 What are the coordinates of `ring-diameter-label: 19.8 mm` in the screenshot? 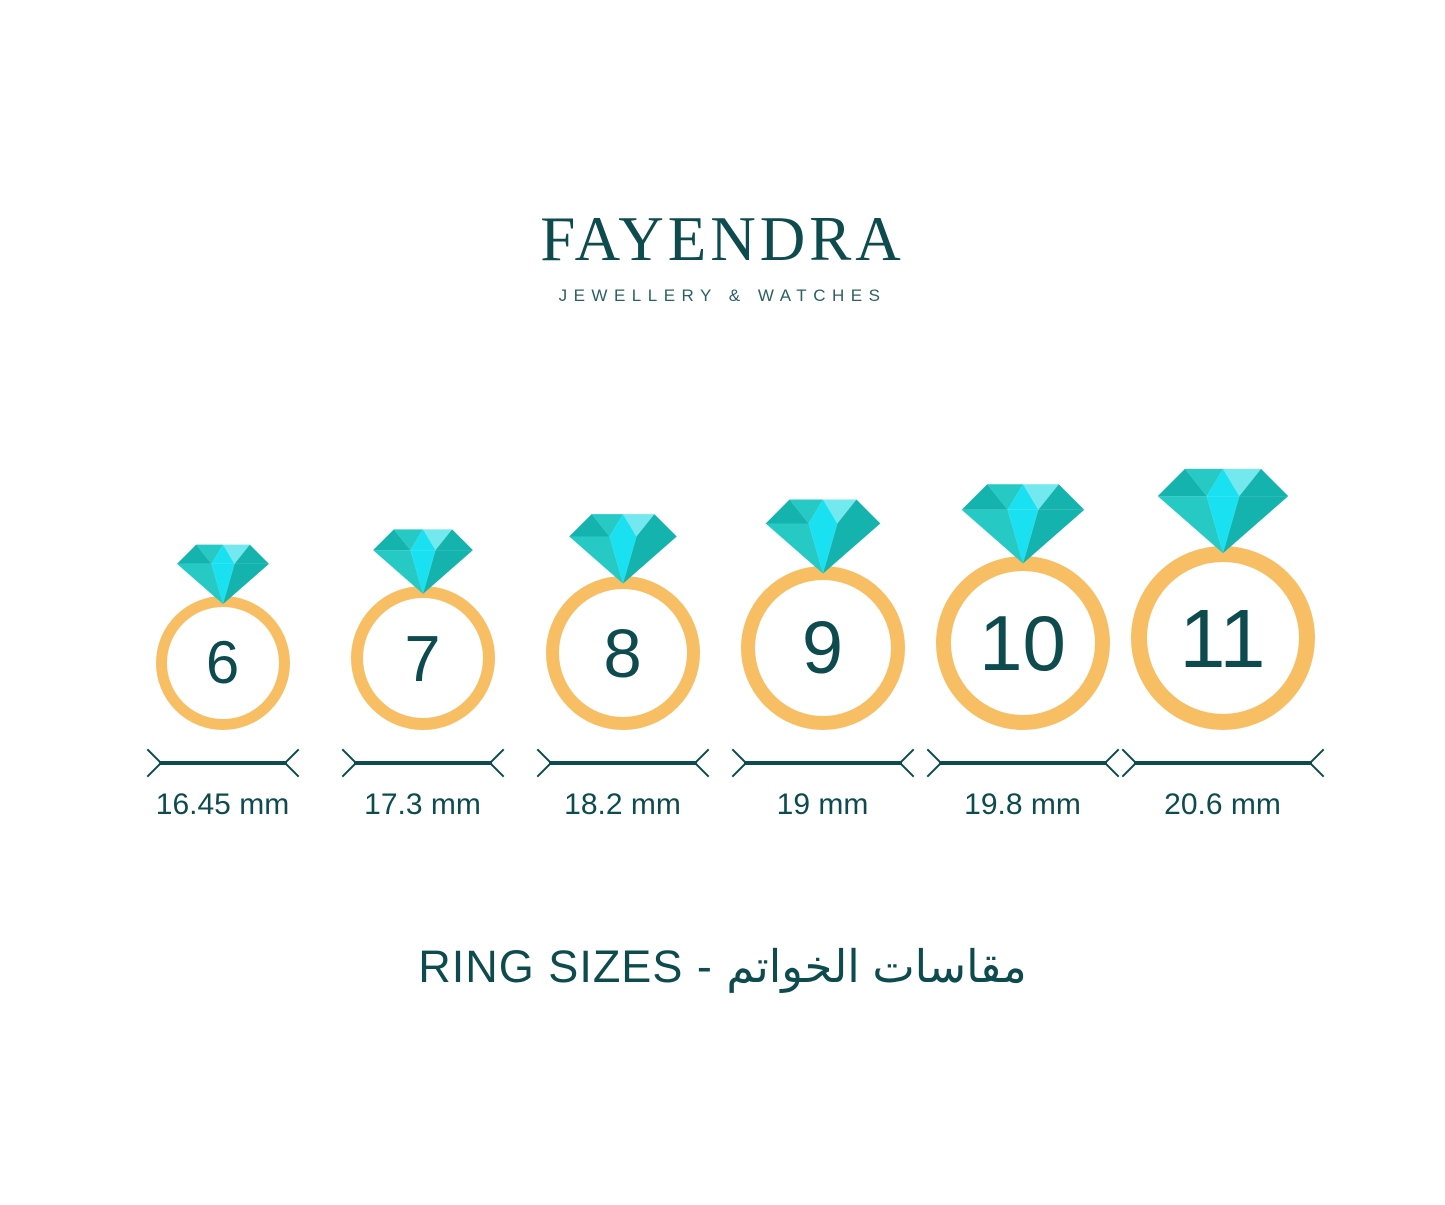 It's located at (1022, 804).